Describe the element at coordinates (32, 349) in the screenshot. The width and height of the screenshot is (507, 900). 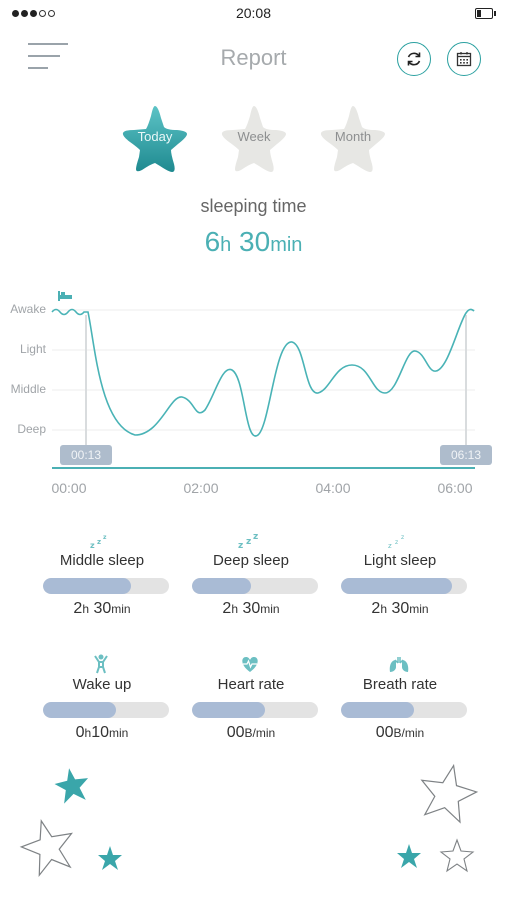
I see `y-label-light: Light` at that location.